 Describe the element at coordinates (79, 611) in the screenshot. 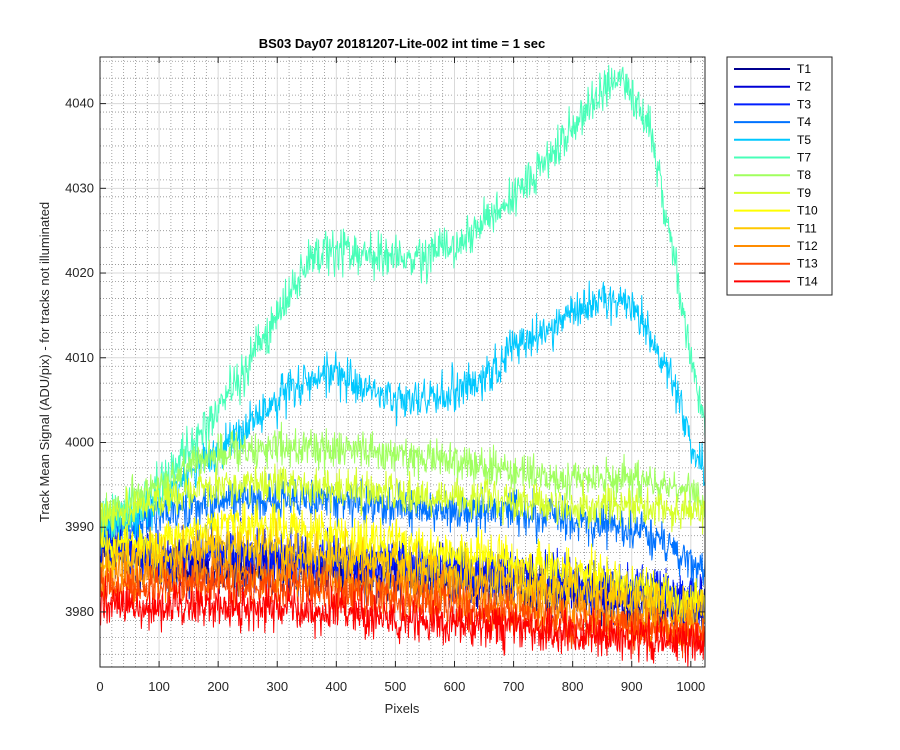

I see `y-tick-label: 3980` at that location.